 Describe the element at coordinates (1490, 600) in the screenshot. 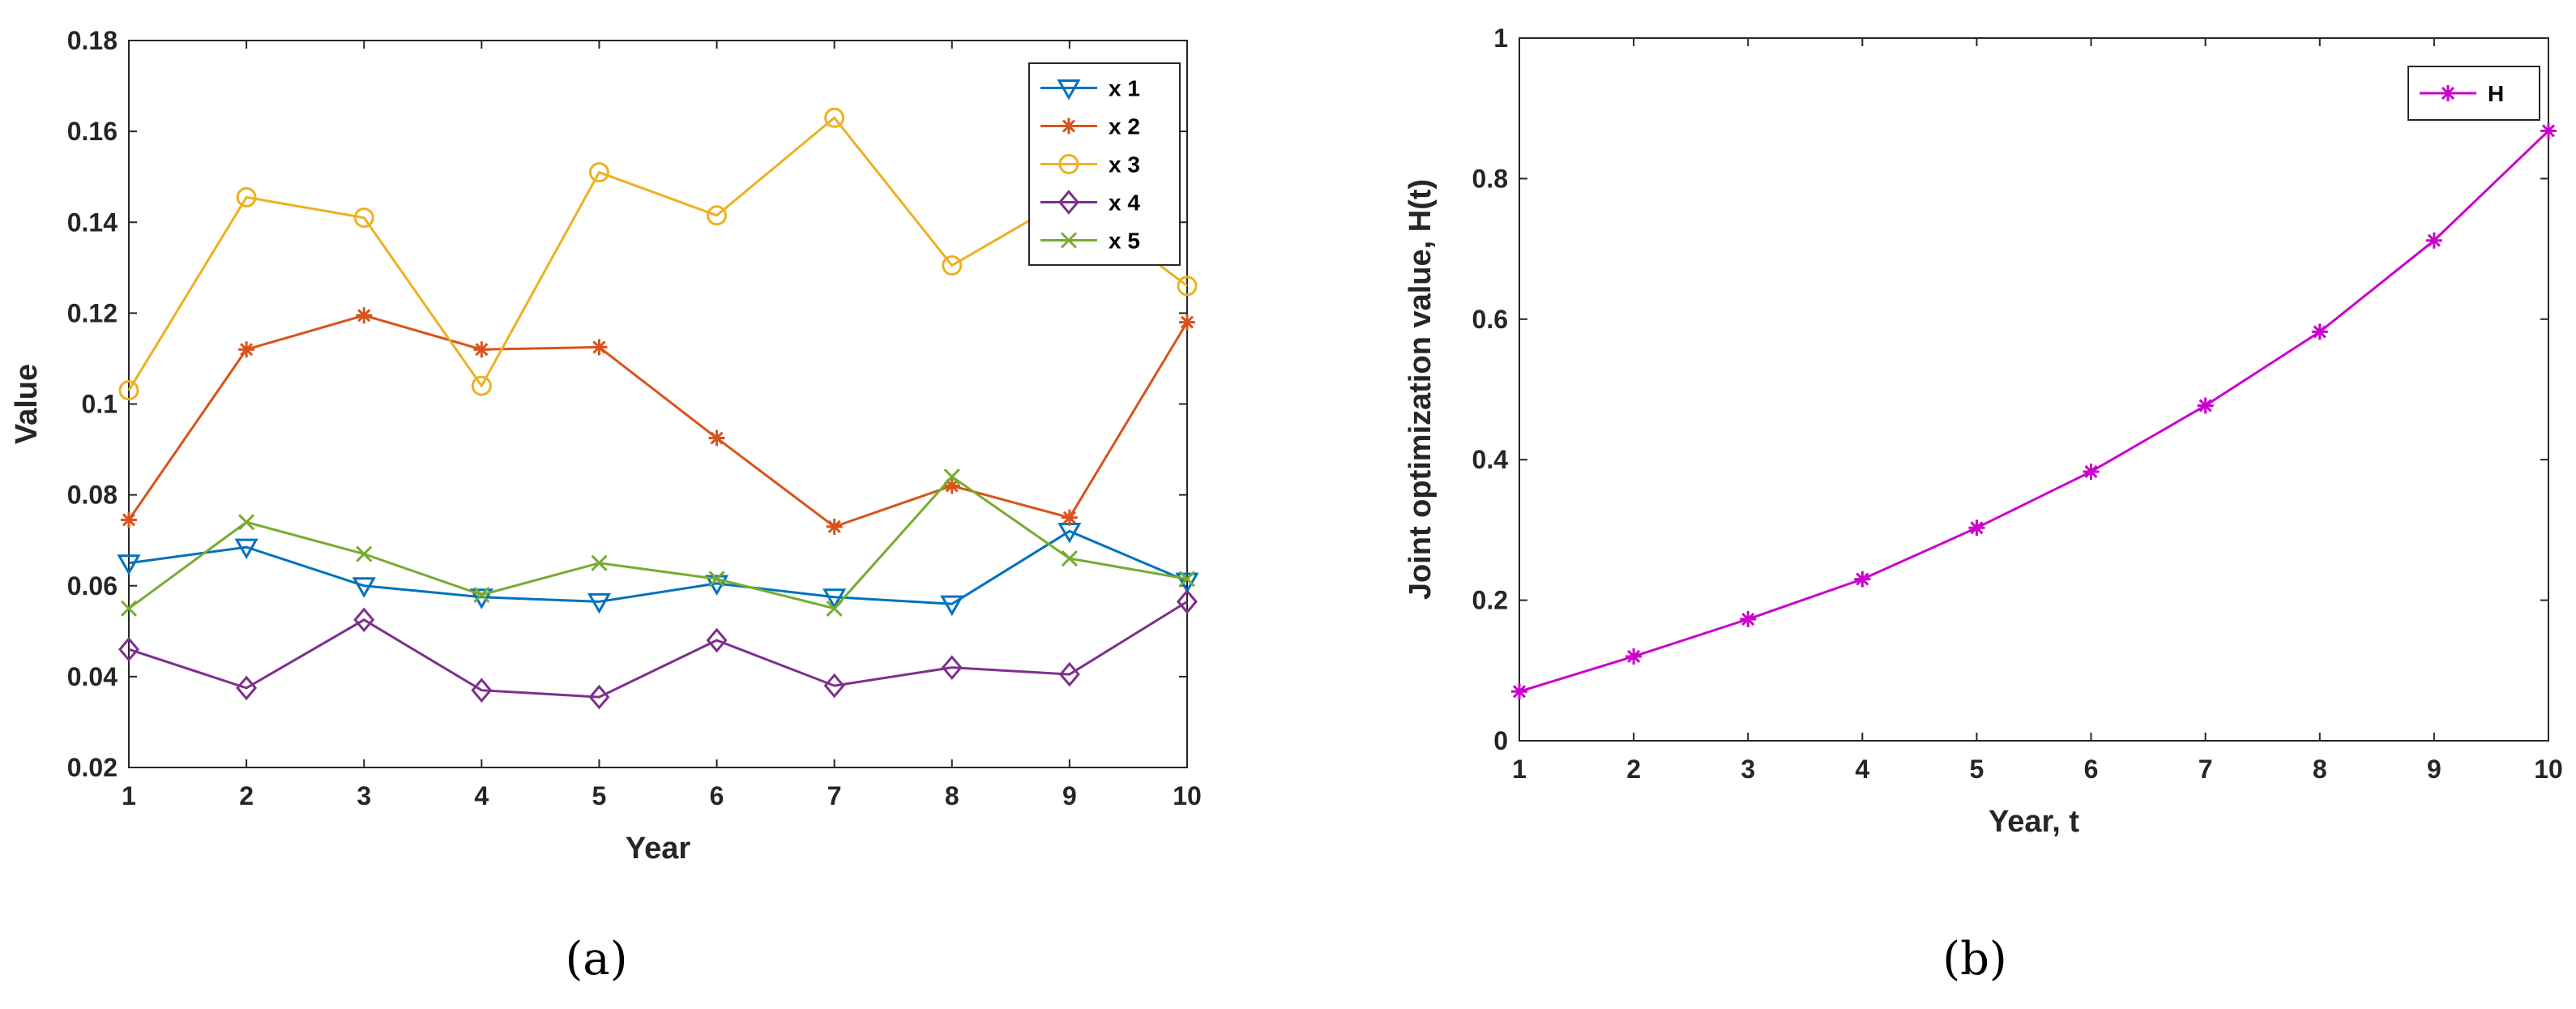

I see `y-tick-label: 0.2` at that location.